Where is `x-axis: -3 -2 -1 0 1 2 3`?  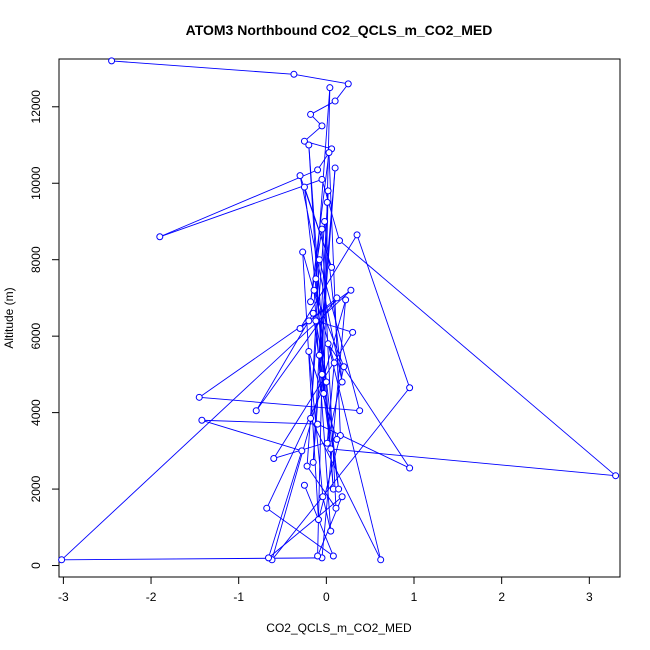 x-axis: -3 -2 -1 0 1 2 3 is located at coordinates (325, 590).